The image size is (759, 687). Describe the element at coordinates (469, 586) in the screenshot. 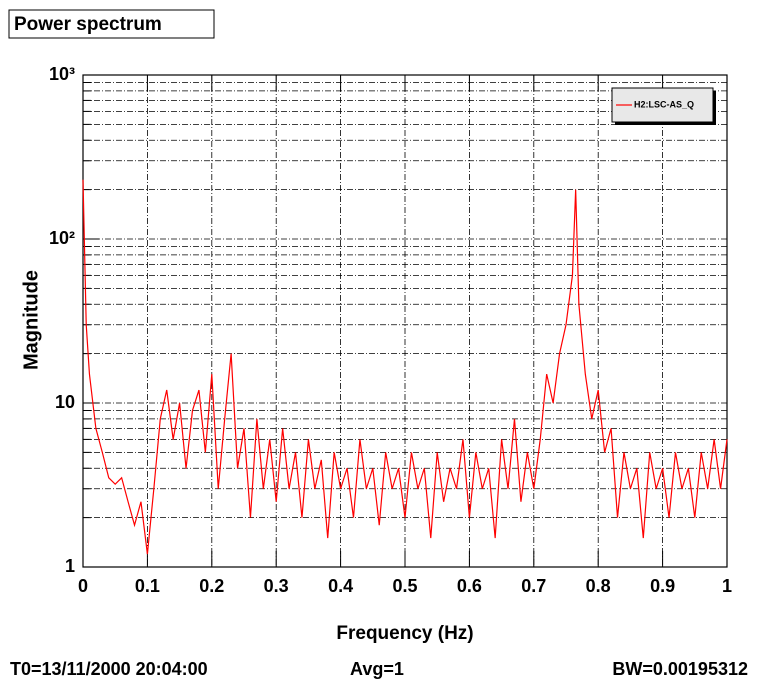

I see `x-tick-label: 0.6` at that location.